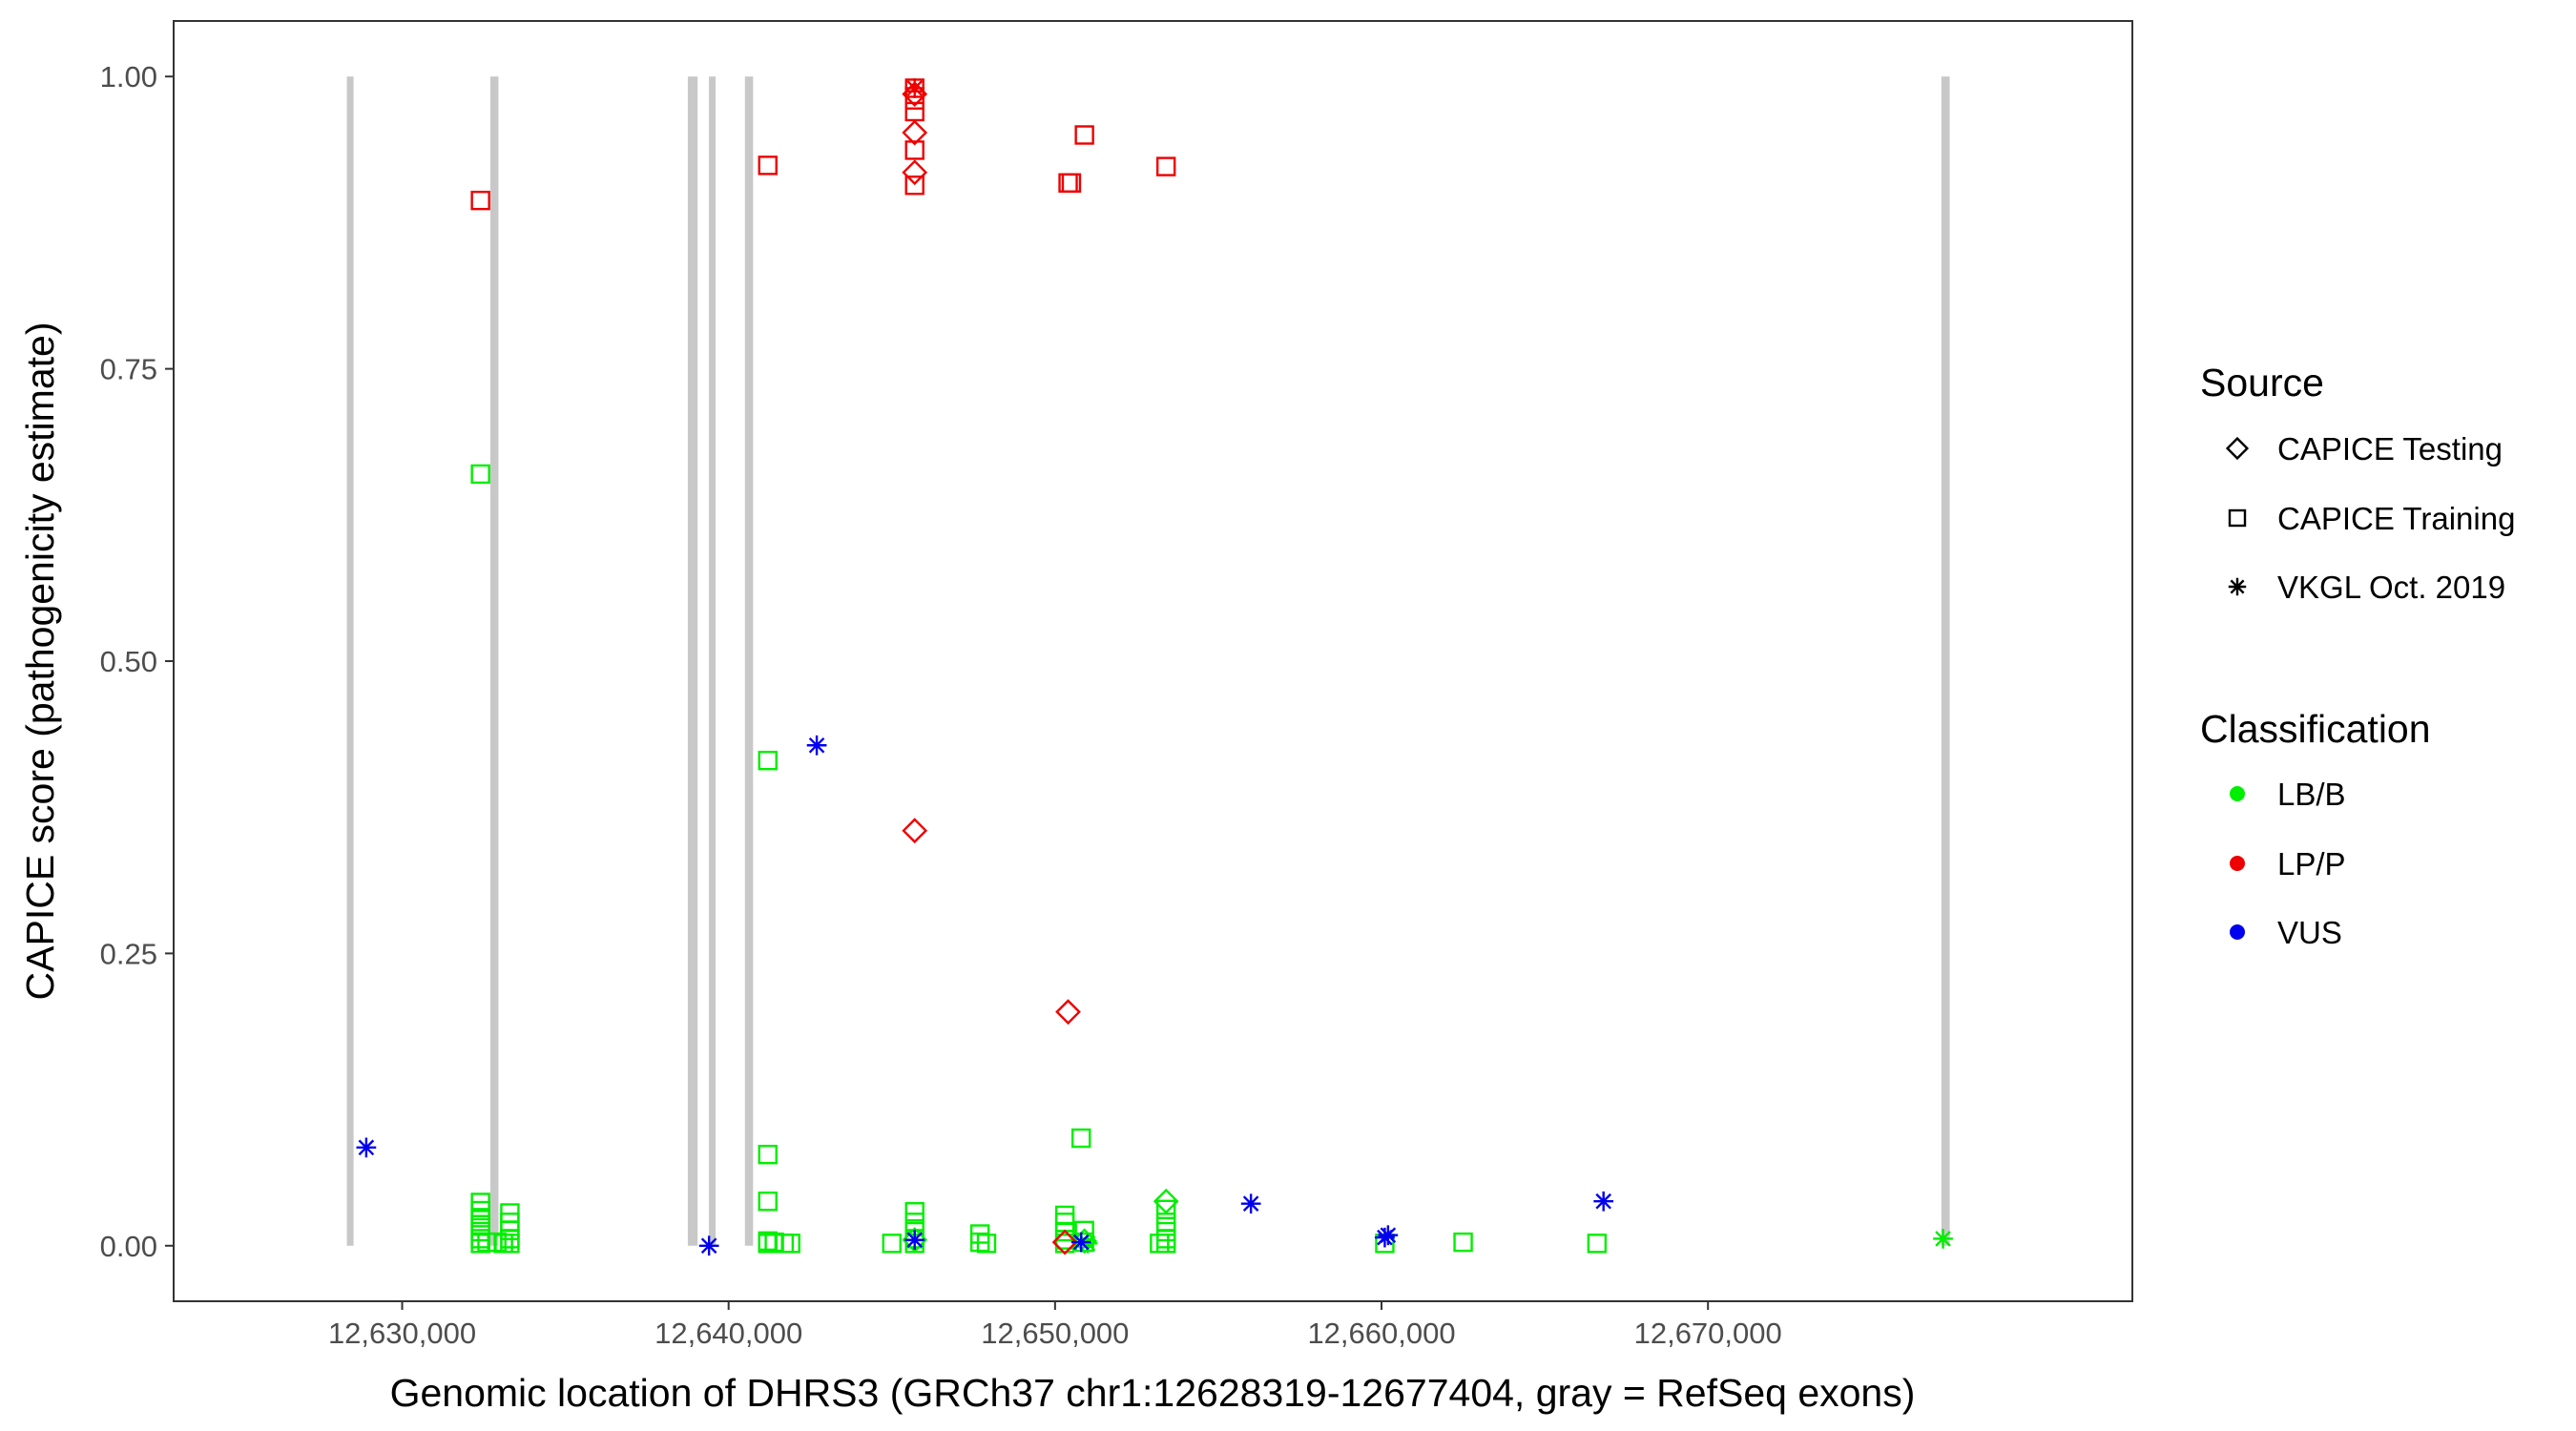 The height and width of the screenshot is (1431, 2576). What do you see at coordinates (1055, 1333) in the screenshot?
I see `x-tick-label: 12,650,000` at bounding box center [1055, 1333].